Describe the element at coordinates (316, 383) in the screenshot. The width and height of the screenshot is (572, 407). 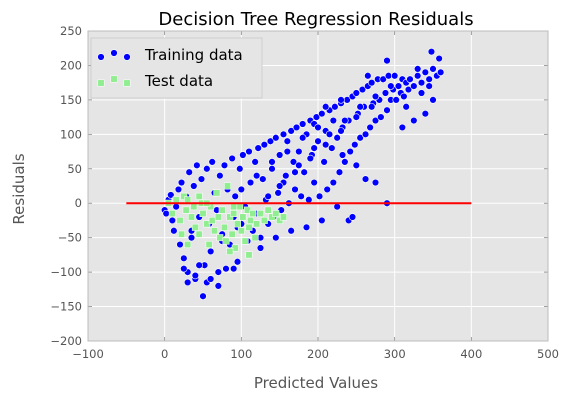
I see `x-axis-label: Predicted Values` at that location.